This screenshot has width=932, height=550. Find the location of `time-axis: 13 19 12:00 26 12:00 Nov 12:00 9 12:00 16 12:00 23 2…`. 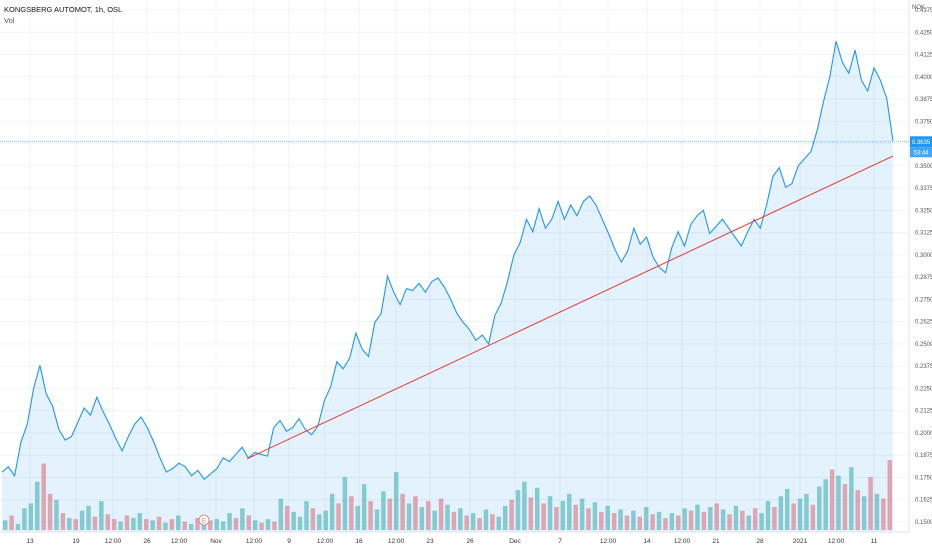

time-axis: 13 19 12:00 26 12:00 Nov 12:00 9 12:00 16 12:00 23 2… is located at coordinates (451, 541).